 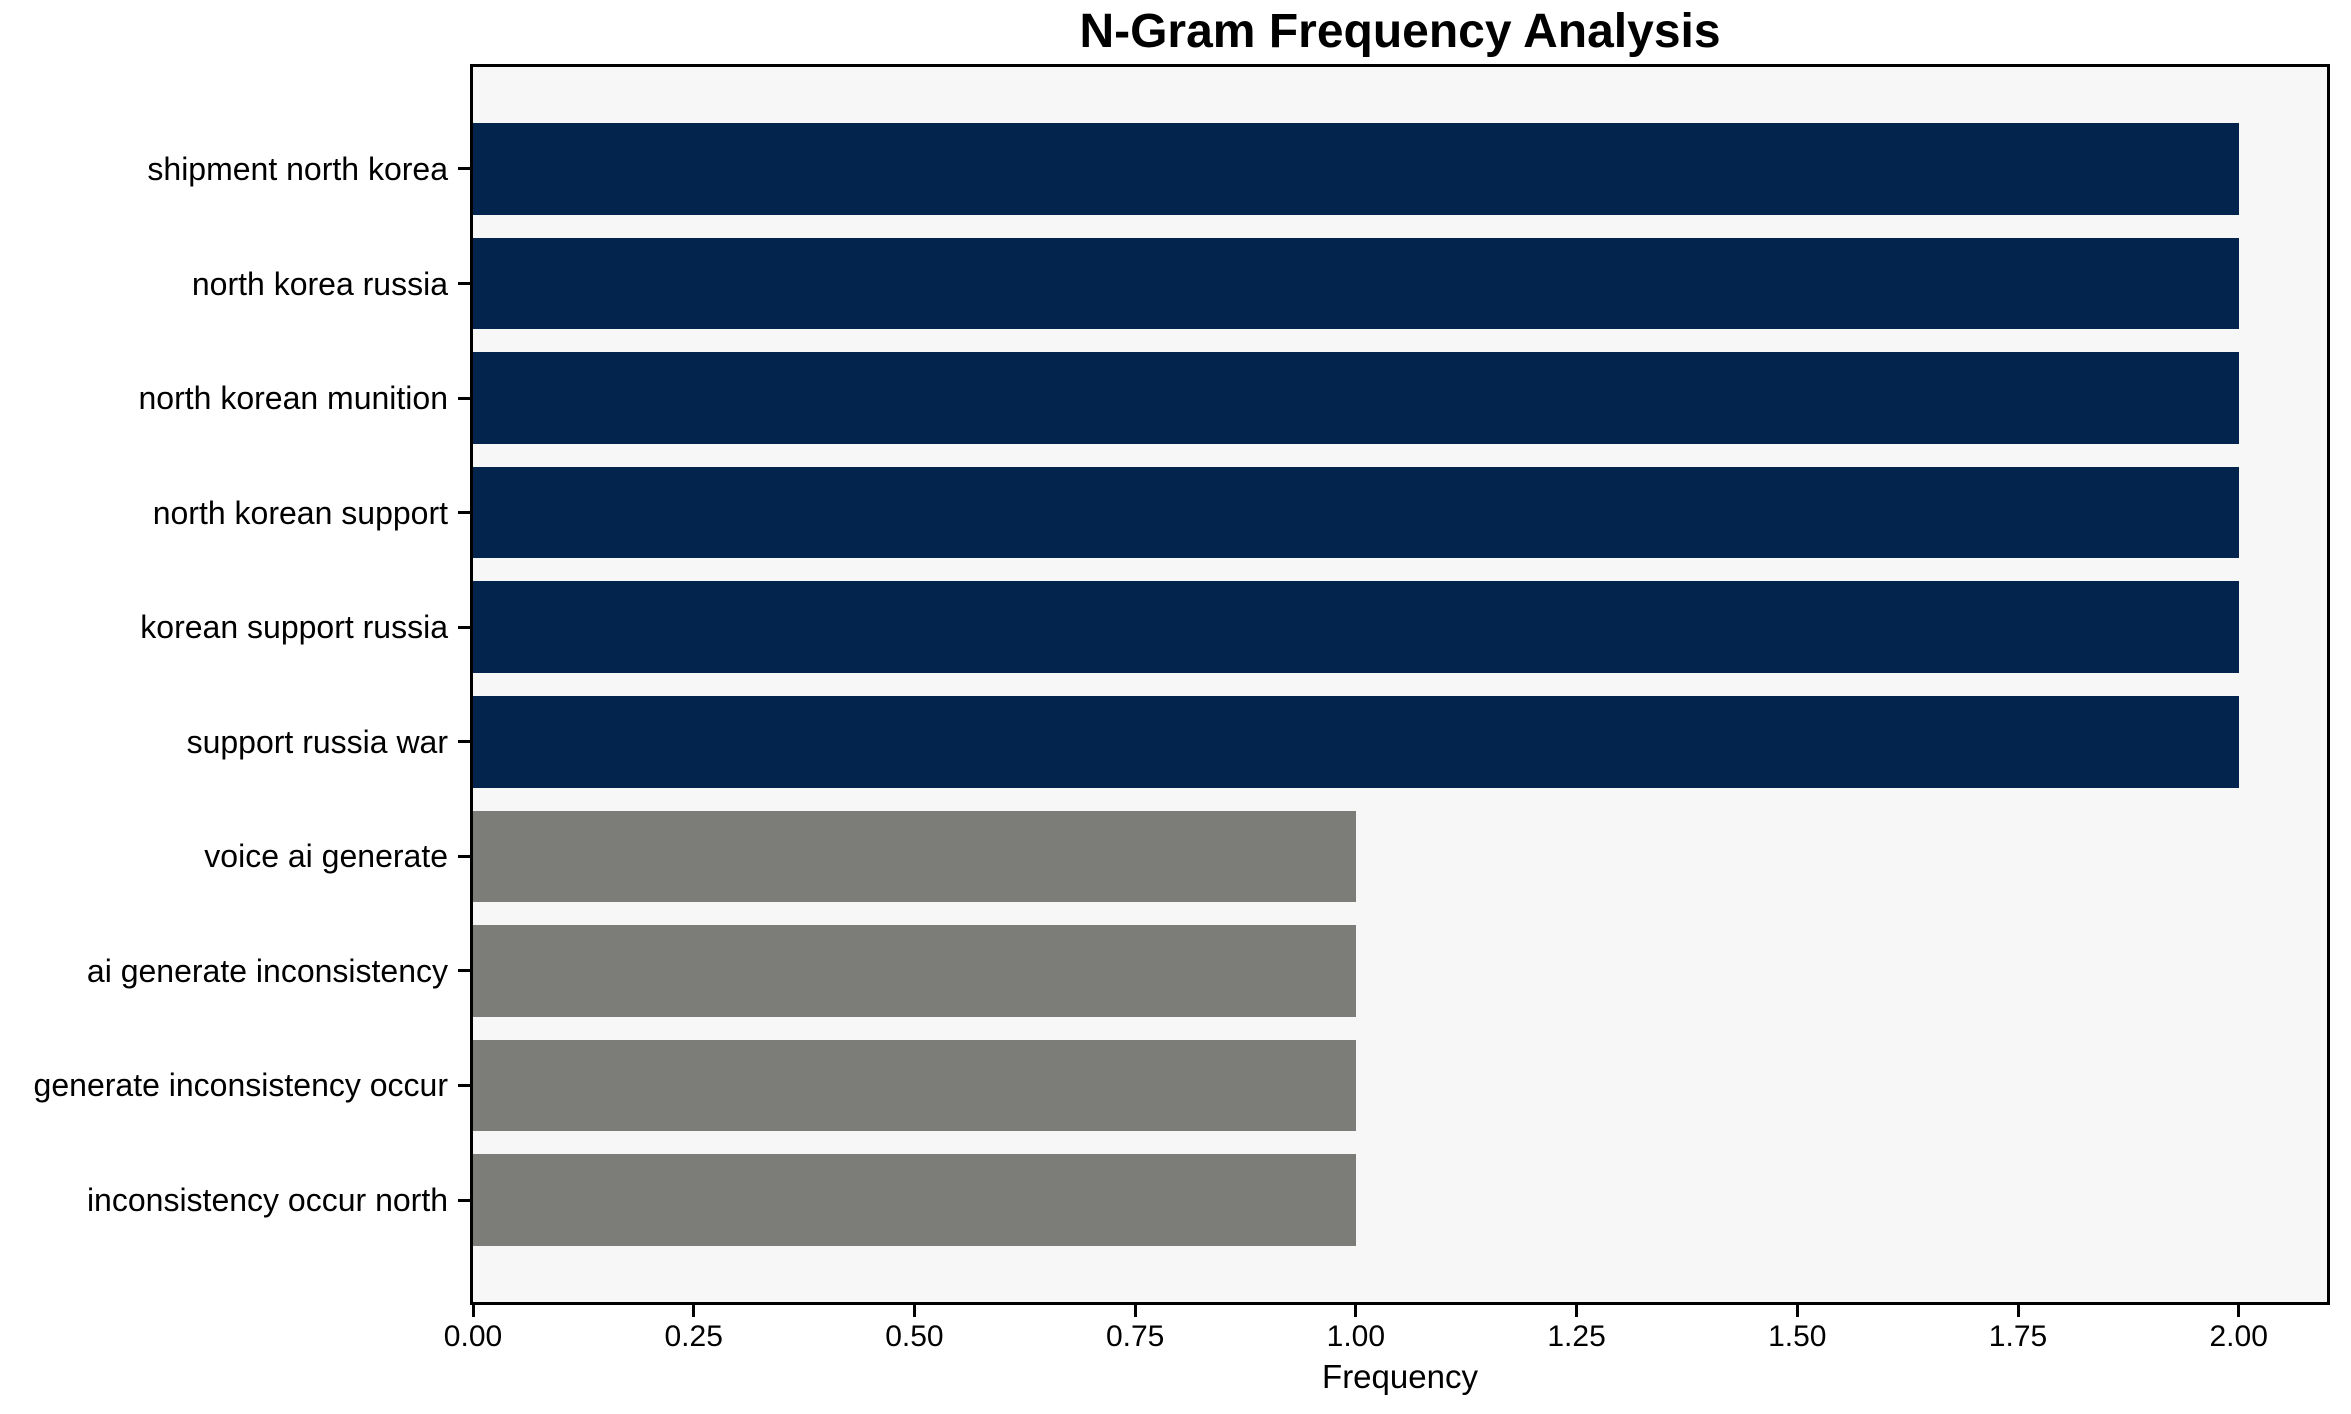 What do you see at coordinates (317, 741) in the screenshot?
I see `y-tick-label: support russia war` at bounding box center [317, 741].